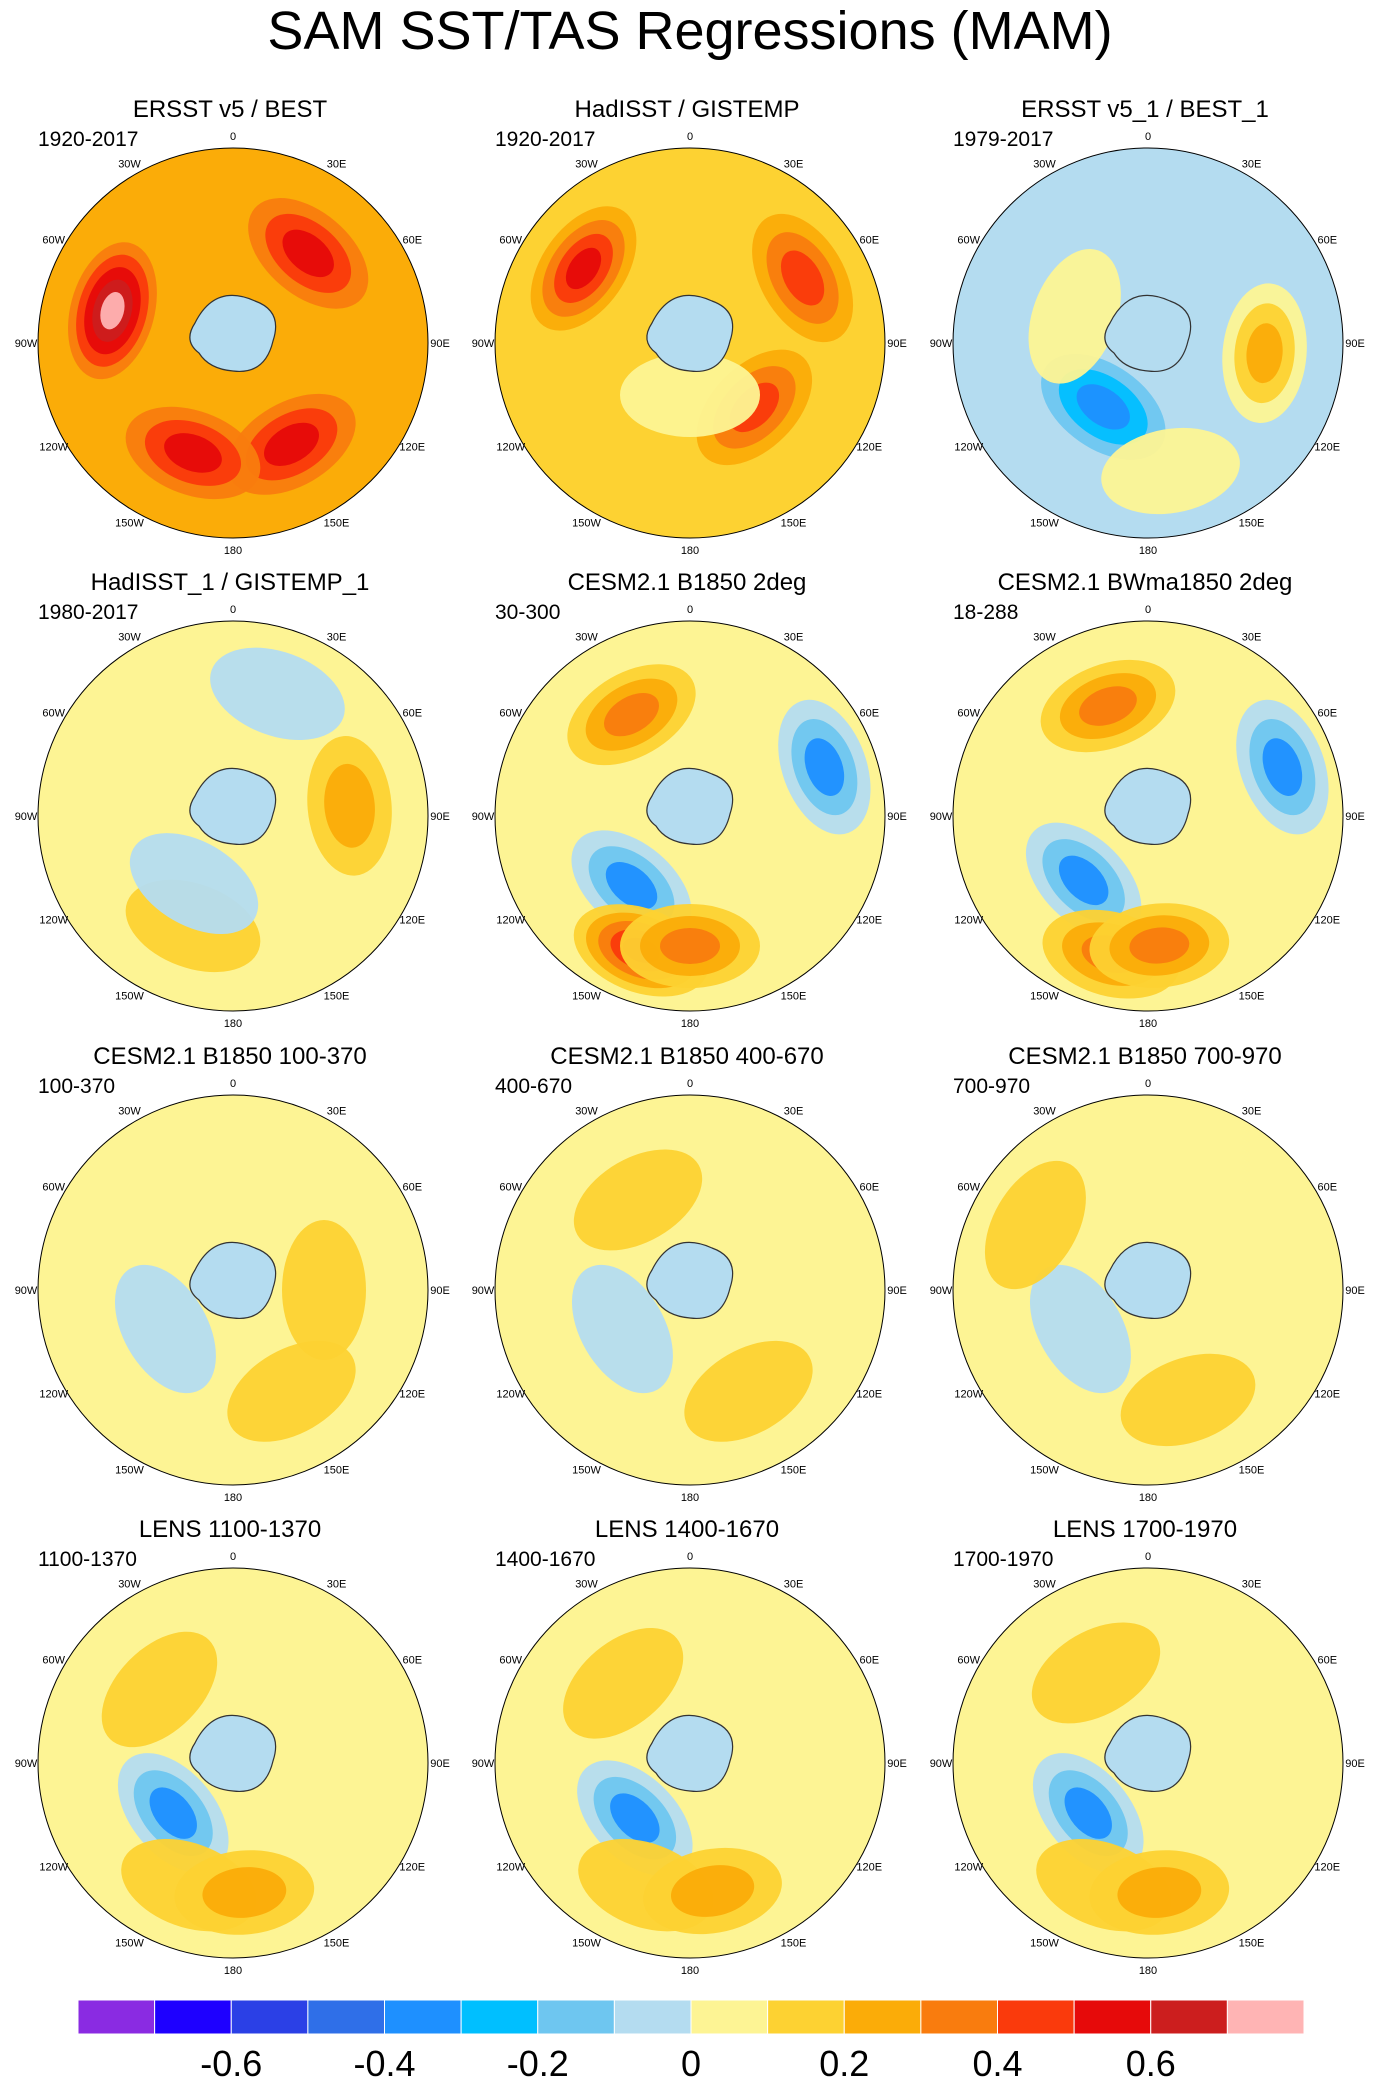  I want to click on panel-title: LENS 1100-1370, so click(230, 1529).